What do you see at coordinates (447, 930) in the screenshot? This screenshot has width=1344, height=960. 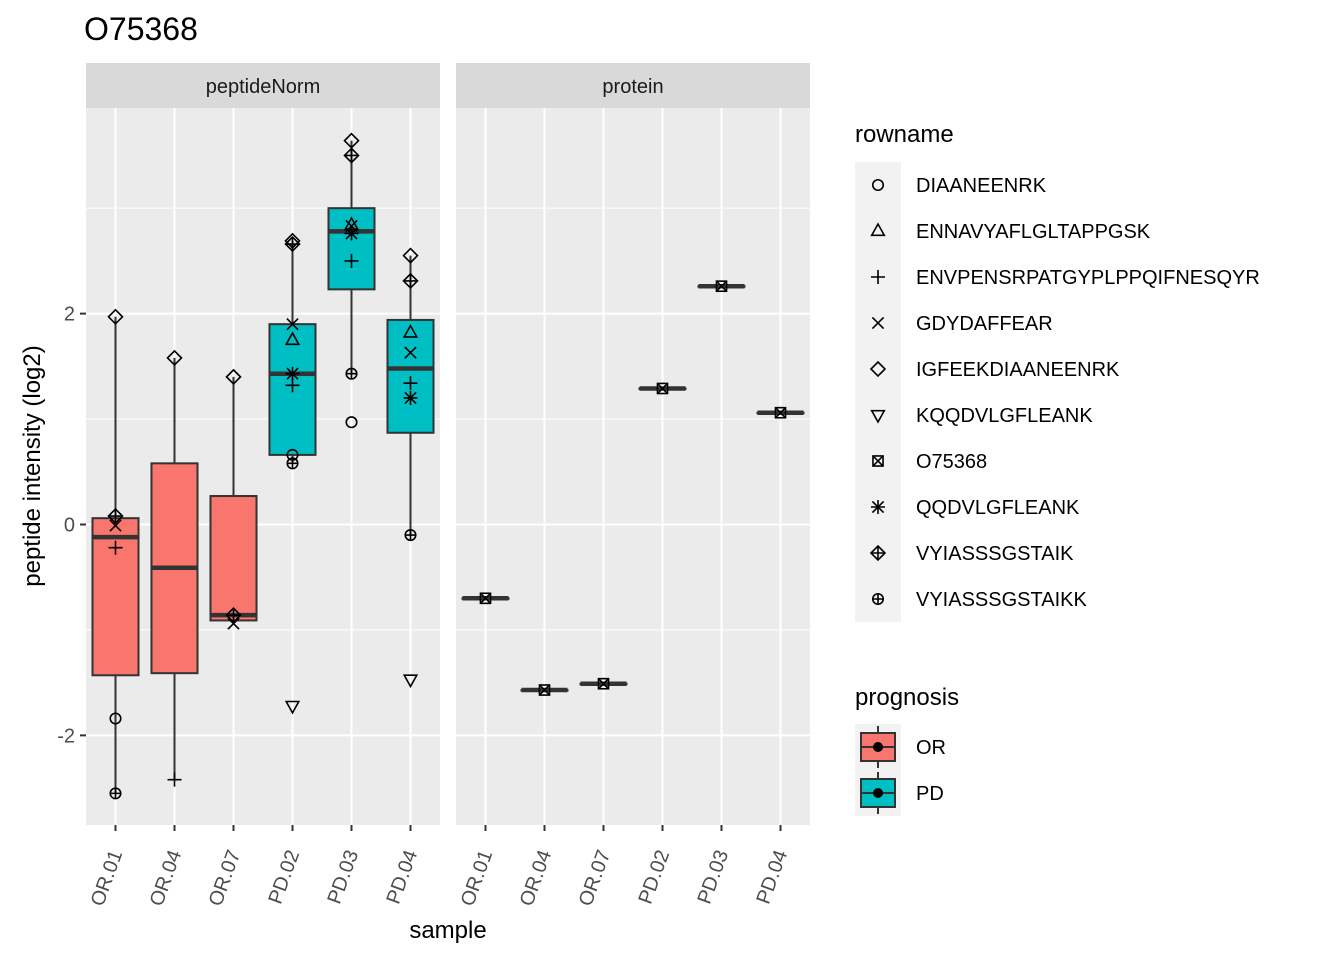 I see `x-axis-title: sample` at bounding box center [447, 930].